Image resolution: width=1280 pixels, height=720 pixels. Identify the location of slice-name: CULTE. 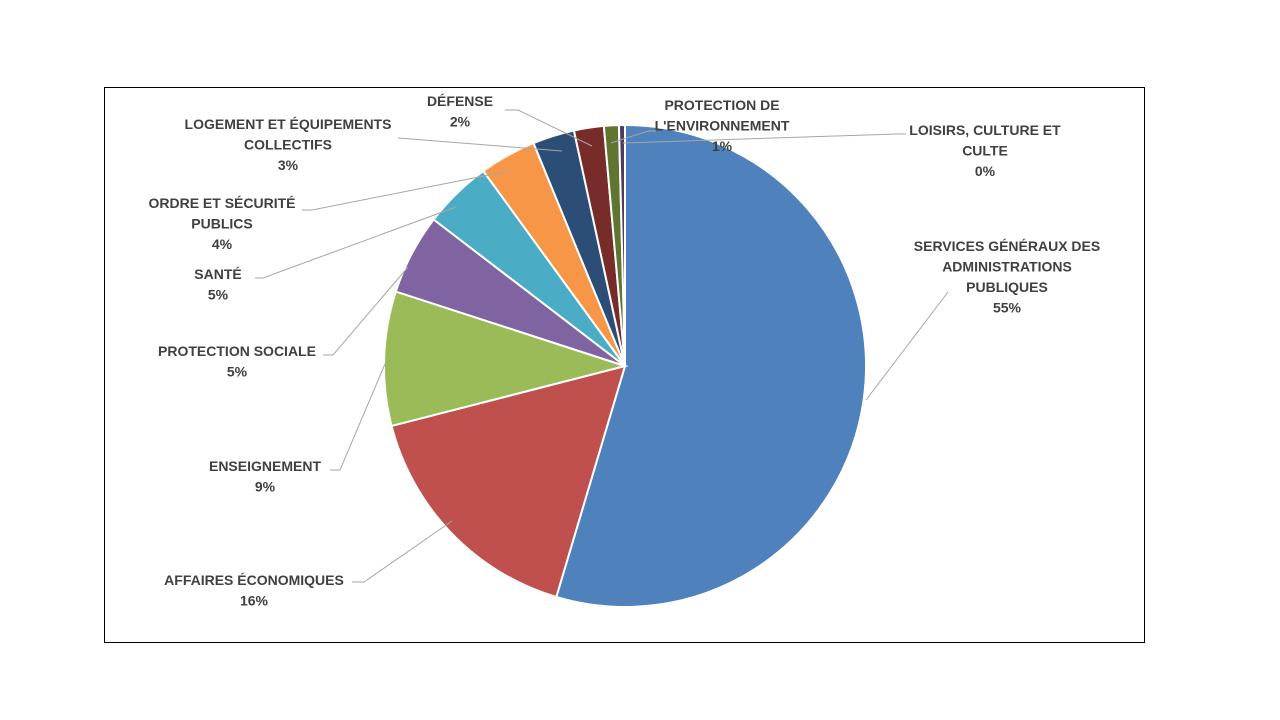
(985, 151).